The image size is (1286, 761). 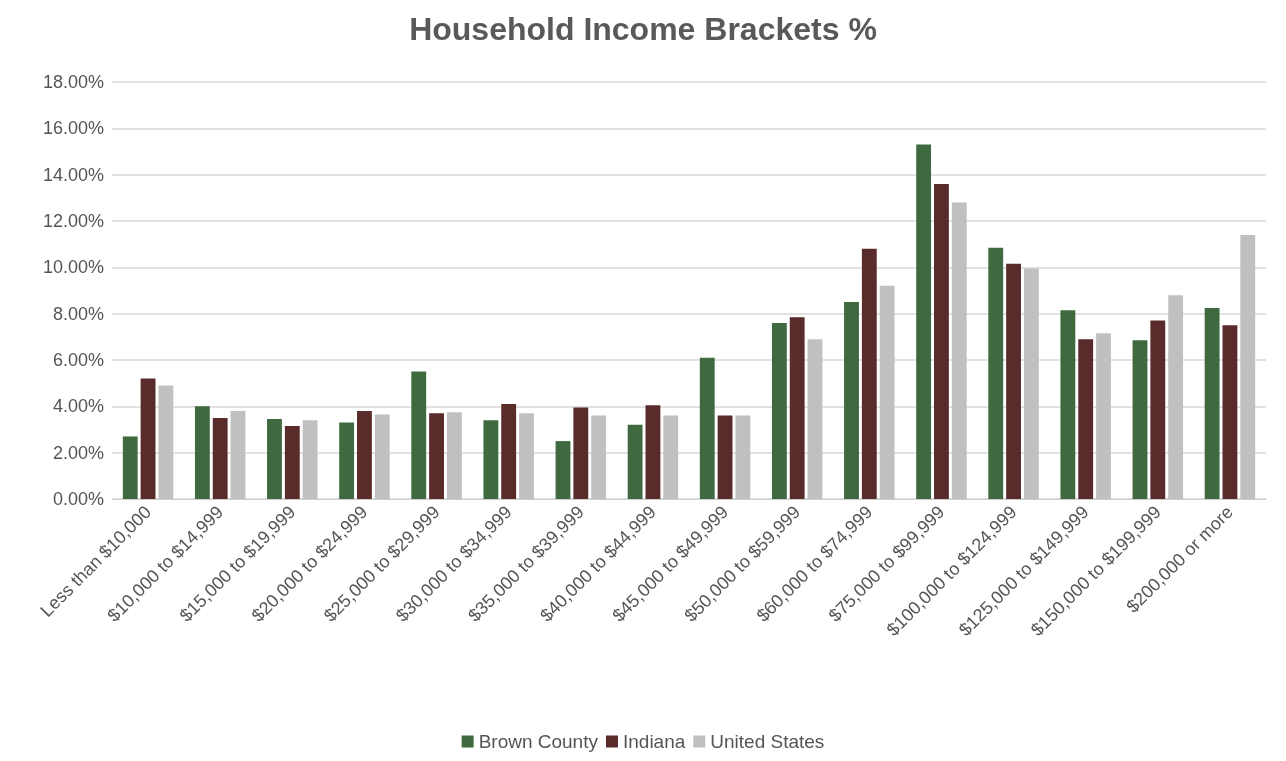 What do you see at coordinates (78, 360) in the screenshot?
I see `y-tick-label: 6.00%` at bounding box center [78, 360].